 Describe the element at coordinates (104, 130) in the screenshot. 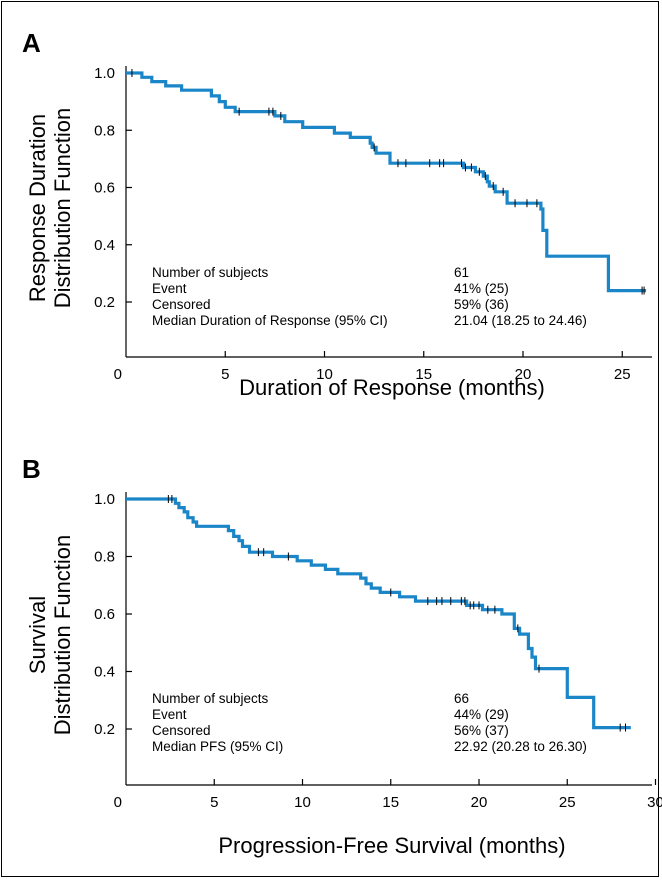

I see `panel-a-y-tick-label: 0.8` at that location.